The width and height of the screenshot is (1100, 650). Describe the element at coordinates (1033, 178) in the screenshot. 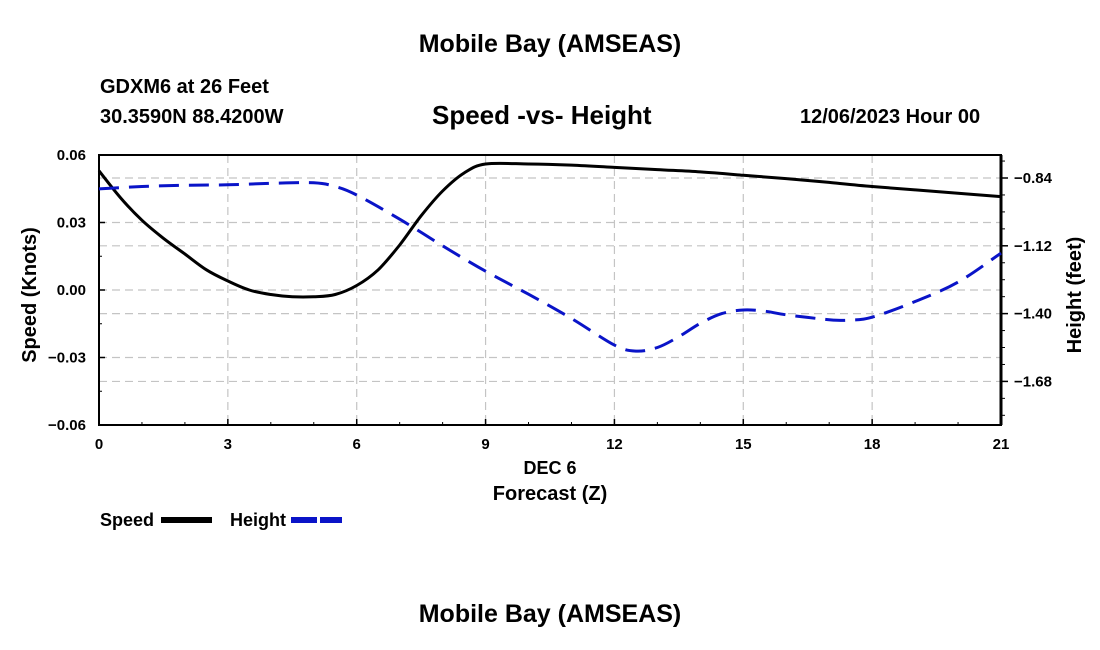

I see `y2-tick-label: −0.84` at that location.